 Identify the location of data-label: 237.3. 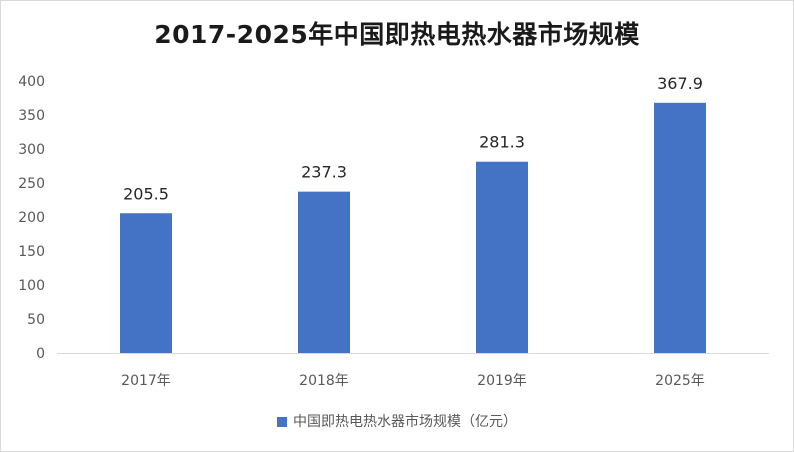
(324, 172).